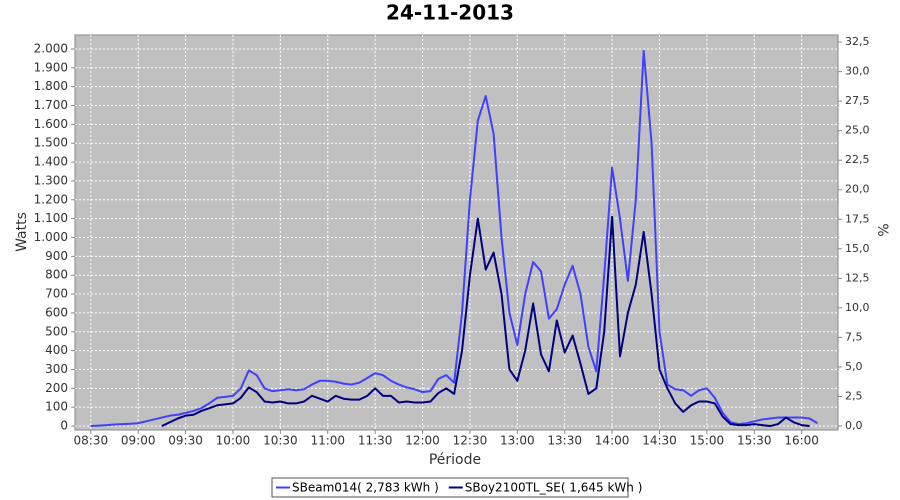 The width and height of the screenshot is (900, 500). Describe the element at coordinates (857, 189) in the screenshot. I see `y2-tick-label: 20,0` at that location.